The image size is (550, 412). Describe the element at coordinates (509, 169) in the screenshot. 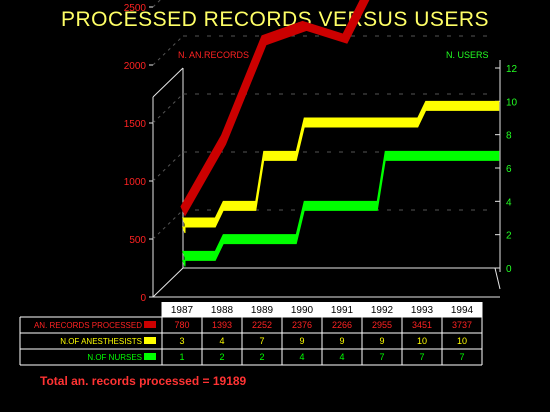

I see `right-axis-tick-label: 6` at that location.